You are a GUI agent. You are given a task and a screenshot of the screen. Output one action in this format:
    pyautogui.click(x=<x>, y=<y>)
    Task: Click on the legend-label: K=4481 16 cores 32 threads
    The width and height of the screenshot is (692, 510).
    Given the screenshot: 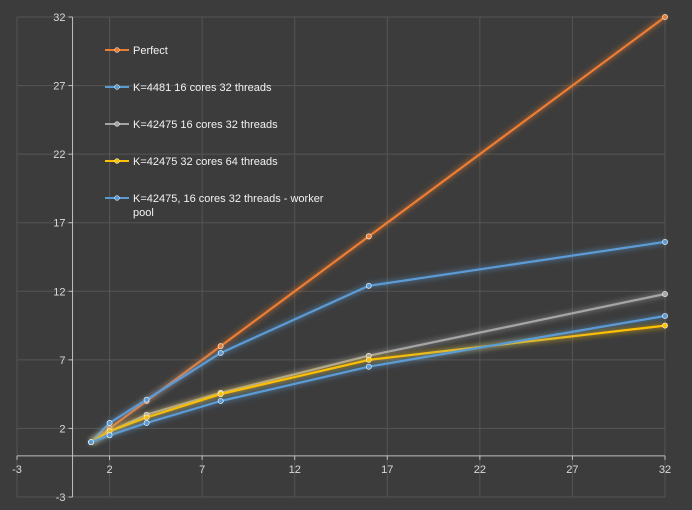 What is the action you would take?
    pyautogui.click(x=202, y=88)
    